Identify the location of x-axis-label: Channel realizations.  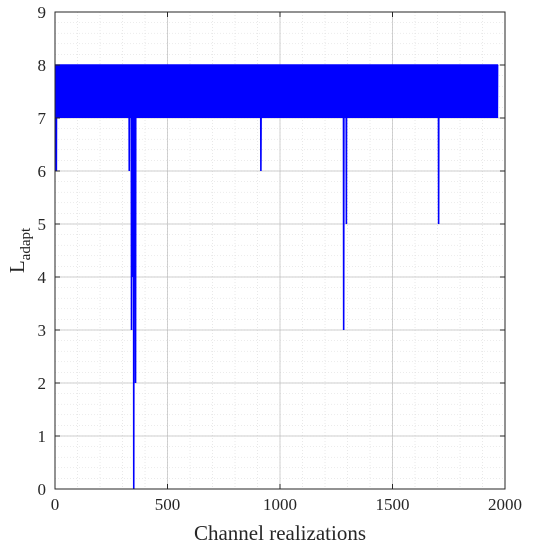
(280, 533).